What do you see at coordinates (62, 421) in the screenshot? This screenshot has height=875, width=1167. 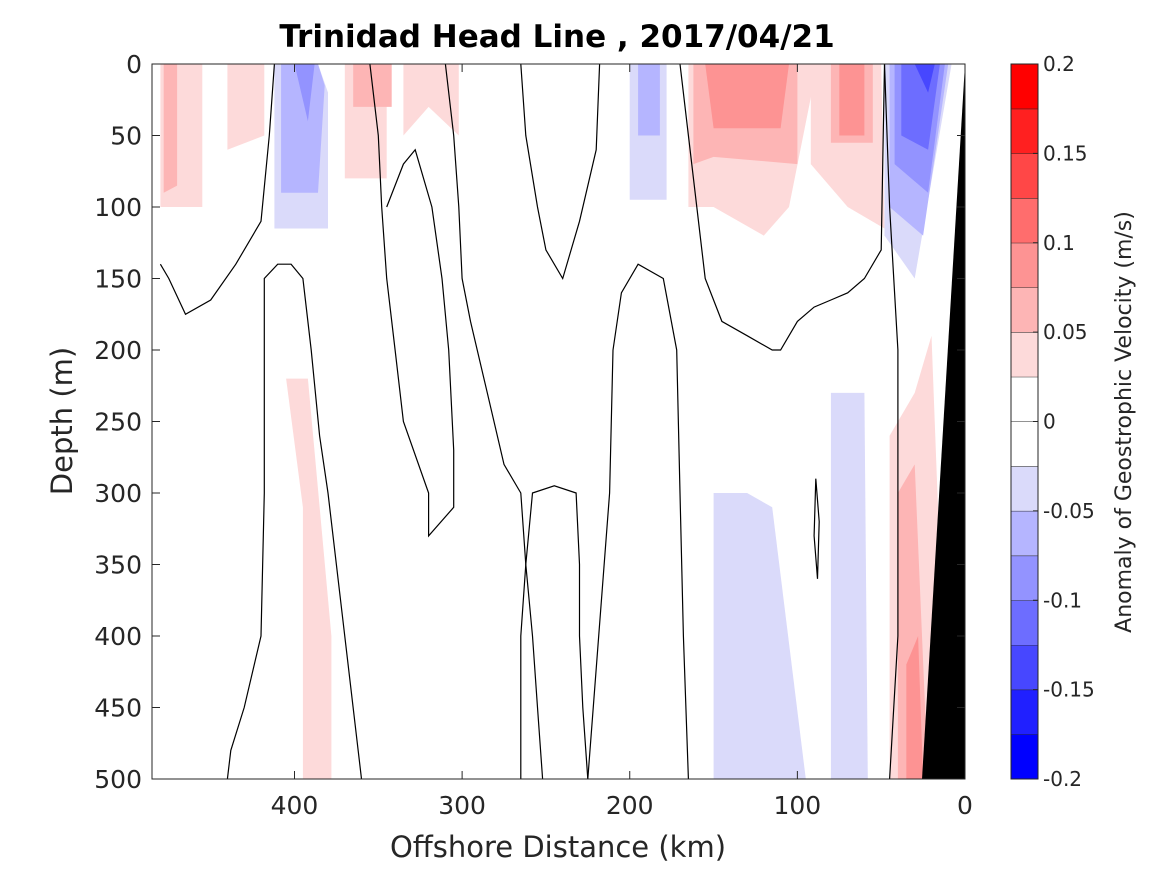 I see `y-axis-label: Depth (m)` at bounding box center [62, 421].